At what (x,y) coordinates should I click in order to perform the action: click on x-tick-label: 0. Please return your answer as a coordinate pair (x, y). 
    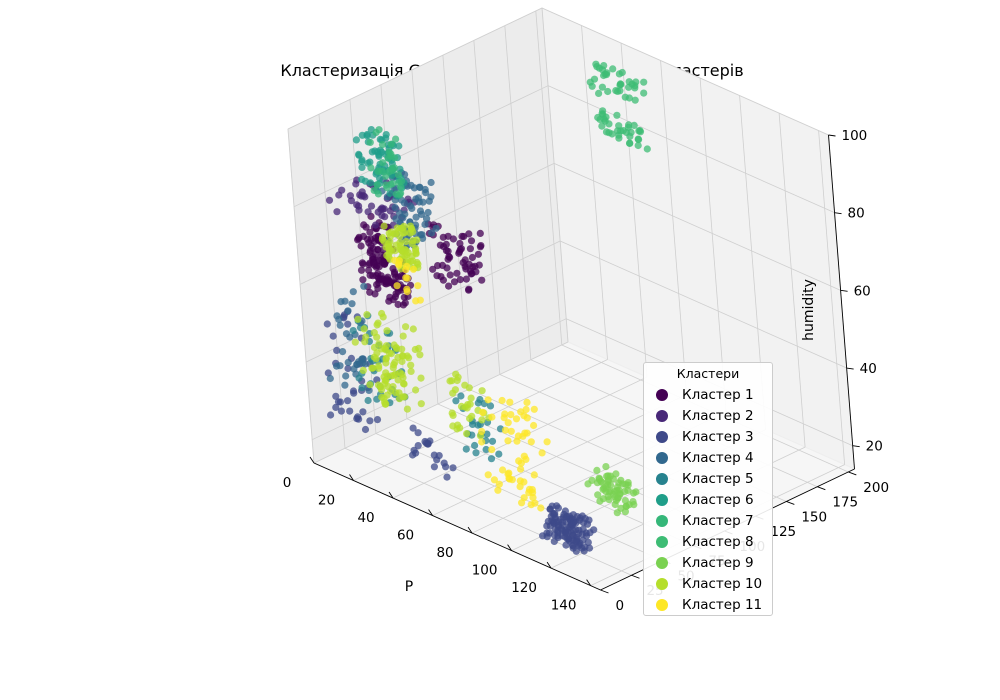
    Looking at the image, I should click on (287, 483).